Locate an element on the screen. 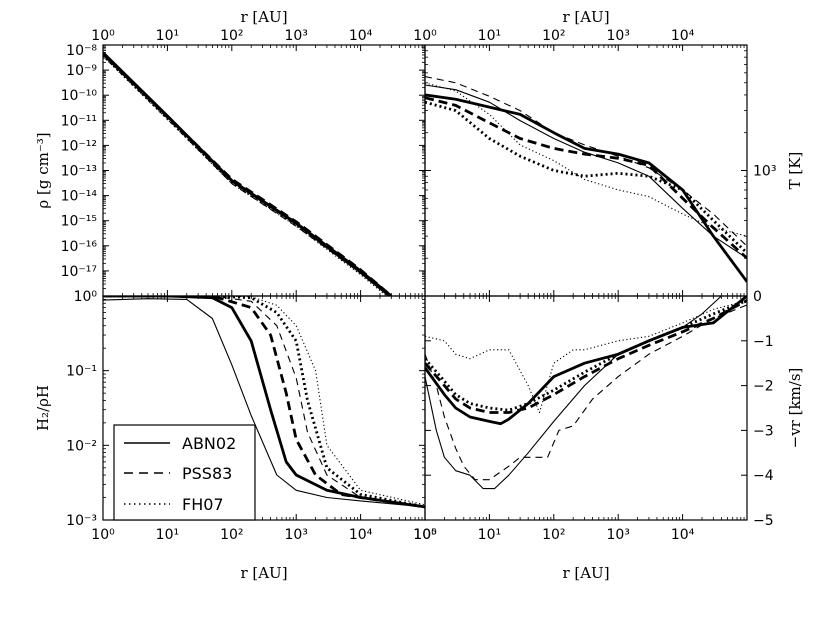  velocity-x-tick-label: 10⁰ is located at coordinates (425, 535).